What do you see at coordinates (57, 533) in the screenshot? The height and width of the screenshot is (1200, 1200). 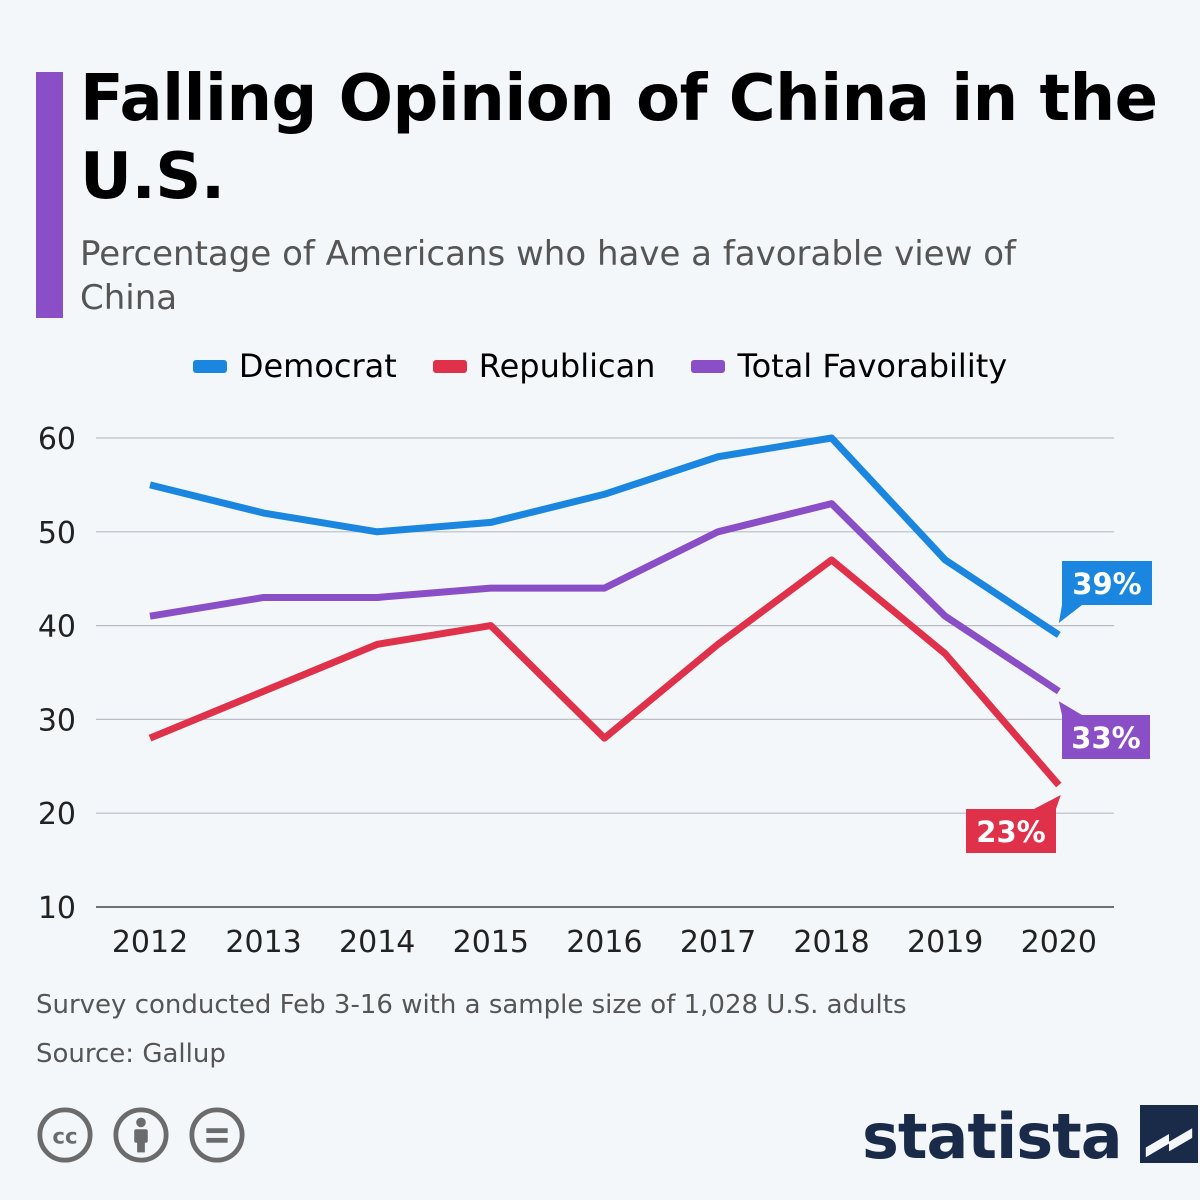 I see `y-tick-label: 50` at bounding box center [57, 533].